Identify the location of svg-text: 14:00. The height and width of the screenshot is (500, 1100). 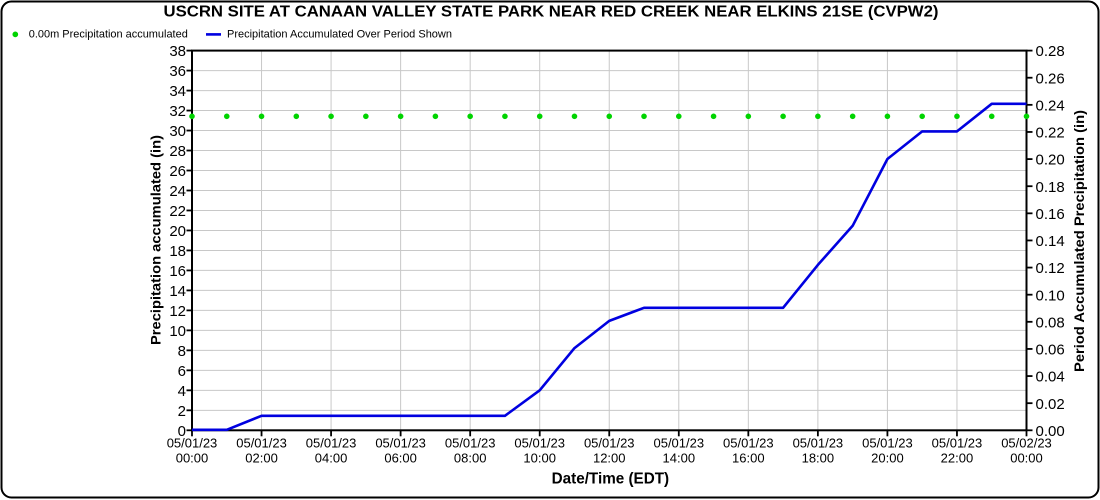
(679, 458).